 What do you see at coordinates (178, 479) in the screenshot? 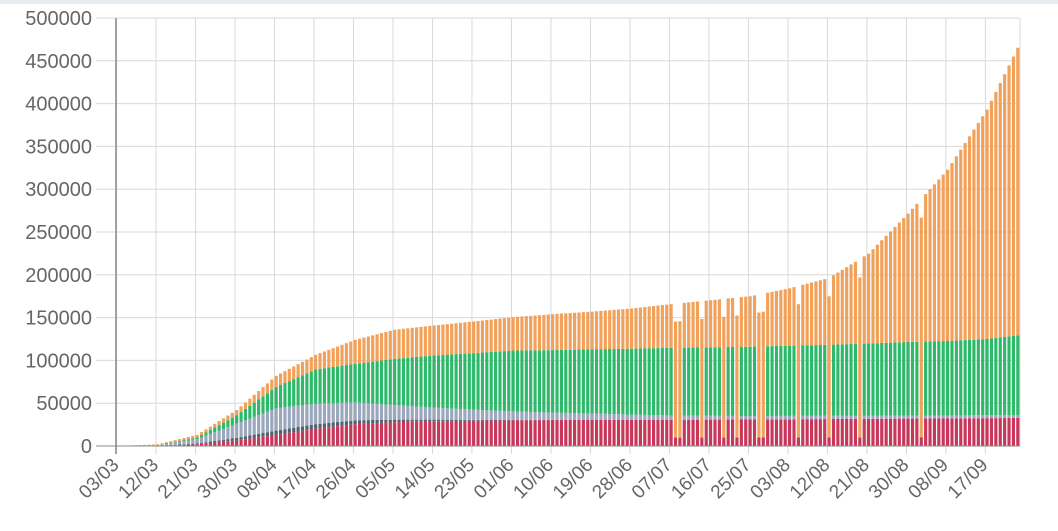
I see `x-tick-label: 21/03` at bounding box center [178, 479].